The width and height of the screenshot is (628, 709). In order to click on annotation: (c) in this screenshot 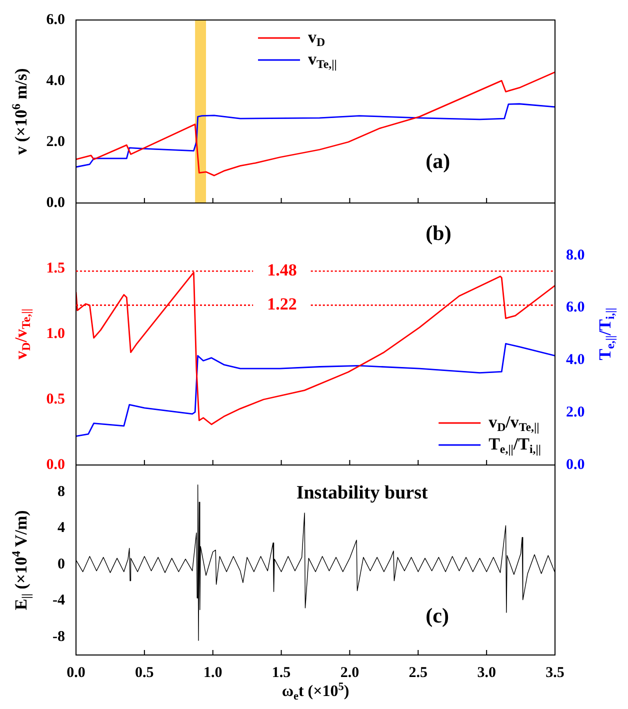, I will do `click(437, 615)`.